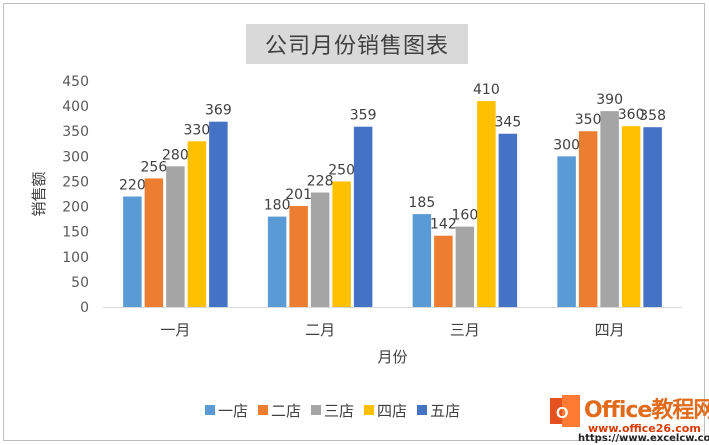  Describe the element at coordinates (80, 283) in the screenshot. I see `y-tick-label: 50` at that location.